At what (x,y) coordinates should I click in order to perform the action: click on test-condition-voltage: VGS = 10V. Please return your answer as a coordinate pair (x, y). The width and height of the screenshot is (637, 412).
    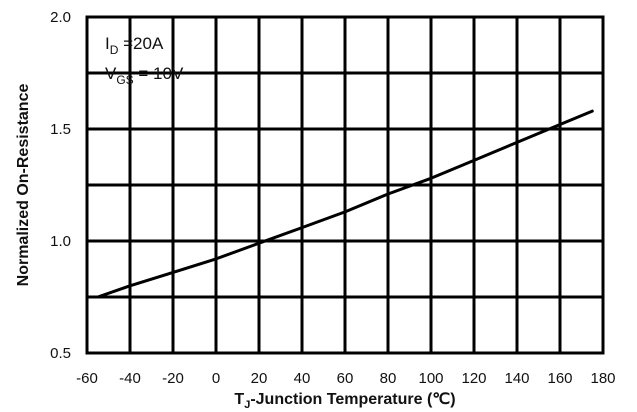
    Looking at the image, I should click on (144, 75).